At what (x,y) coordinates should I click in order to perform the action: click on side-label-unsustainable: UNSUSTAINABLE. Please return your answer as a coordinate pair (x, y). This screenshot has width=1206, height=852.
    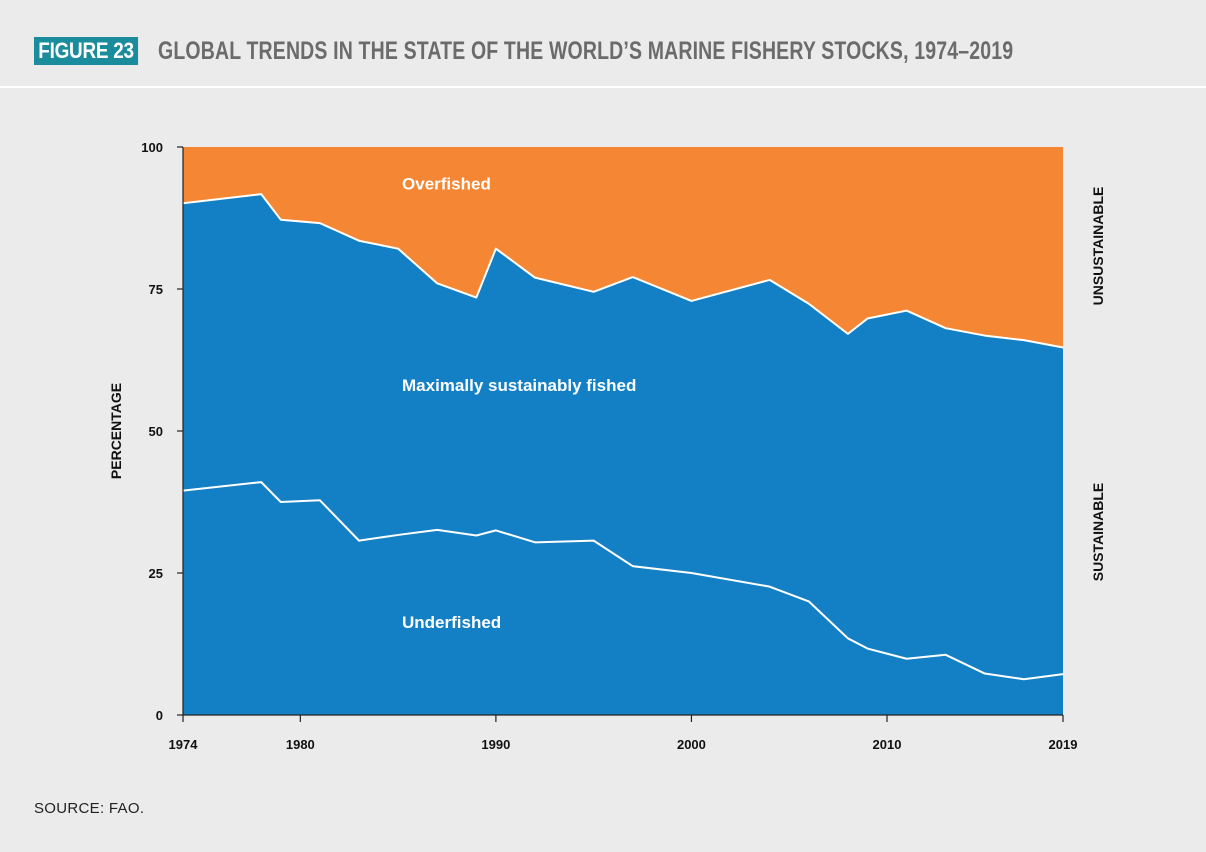
    Looking at the image, I should click on (1098, 246).